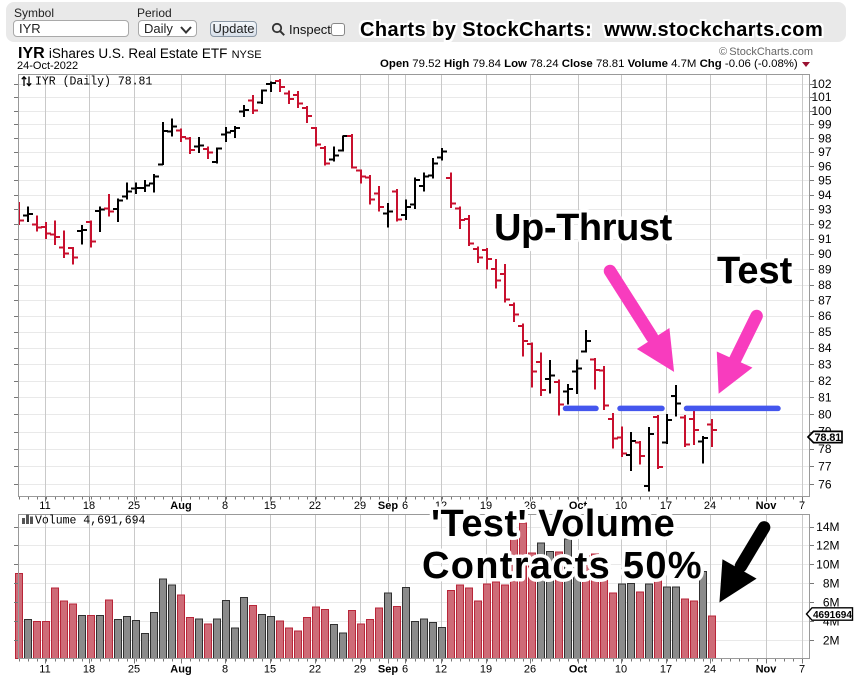  What do you see at coordinates (825, 332) in the screenshot?
I see `svg-text: 85` at bounding box center [825, 332].